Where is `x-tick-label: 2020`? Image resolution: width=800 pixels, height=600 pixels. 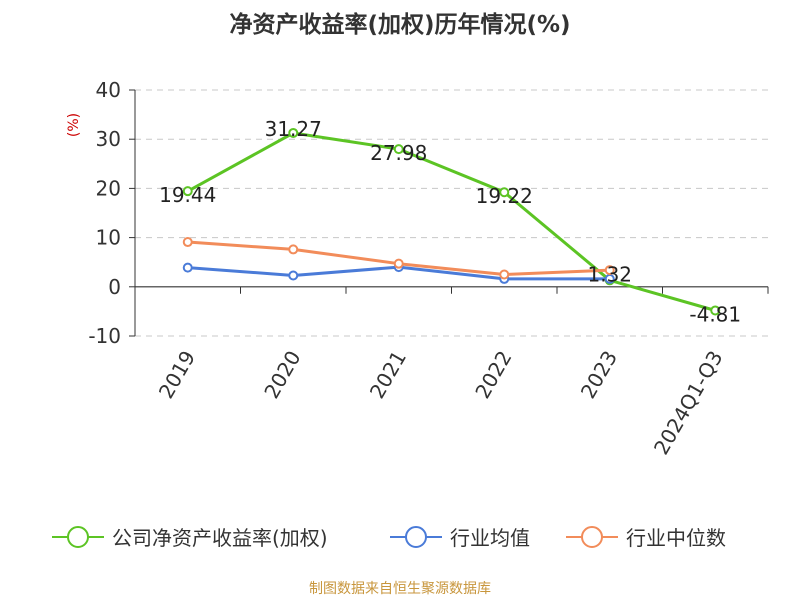 x-tick-label: 2020 is located at coordinates (282, 375).